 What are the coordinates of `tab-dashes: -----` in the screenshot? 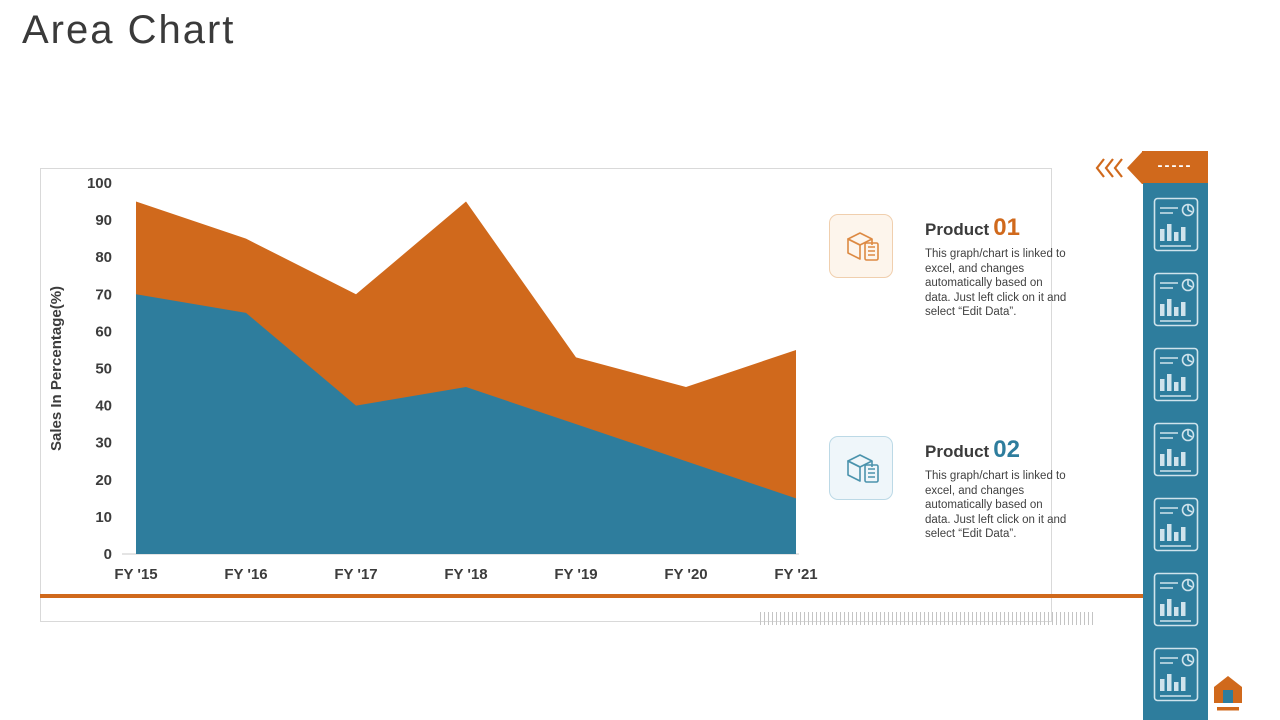 It's located at (1175, 167).